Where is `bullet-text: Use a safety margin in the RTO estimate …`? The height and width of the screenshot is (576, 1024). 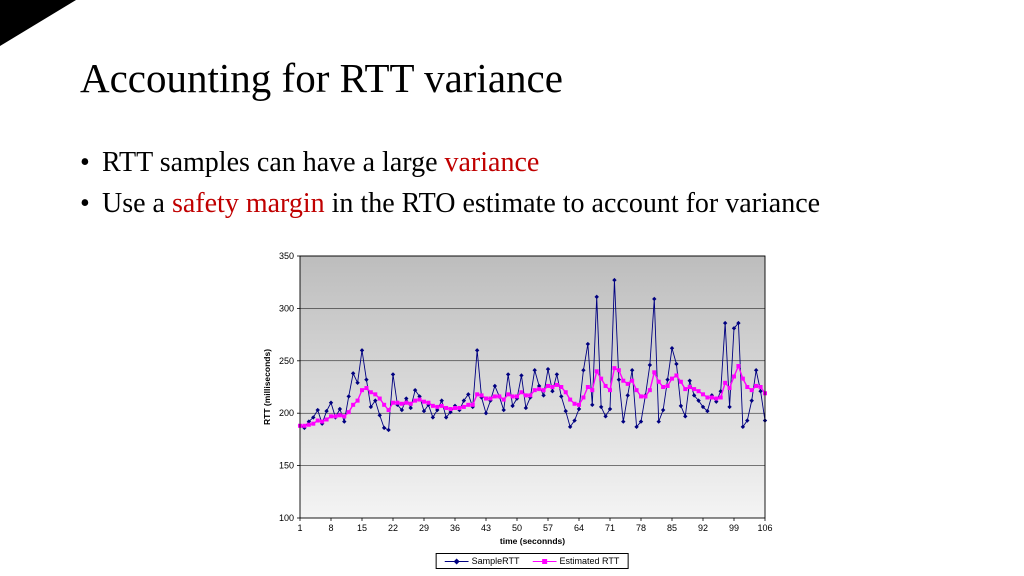 bullet-text: Use a safety margin in the RTO estimate … is located at coordinates (472, 203).